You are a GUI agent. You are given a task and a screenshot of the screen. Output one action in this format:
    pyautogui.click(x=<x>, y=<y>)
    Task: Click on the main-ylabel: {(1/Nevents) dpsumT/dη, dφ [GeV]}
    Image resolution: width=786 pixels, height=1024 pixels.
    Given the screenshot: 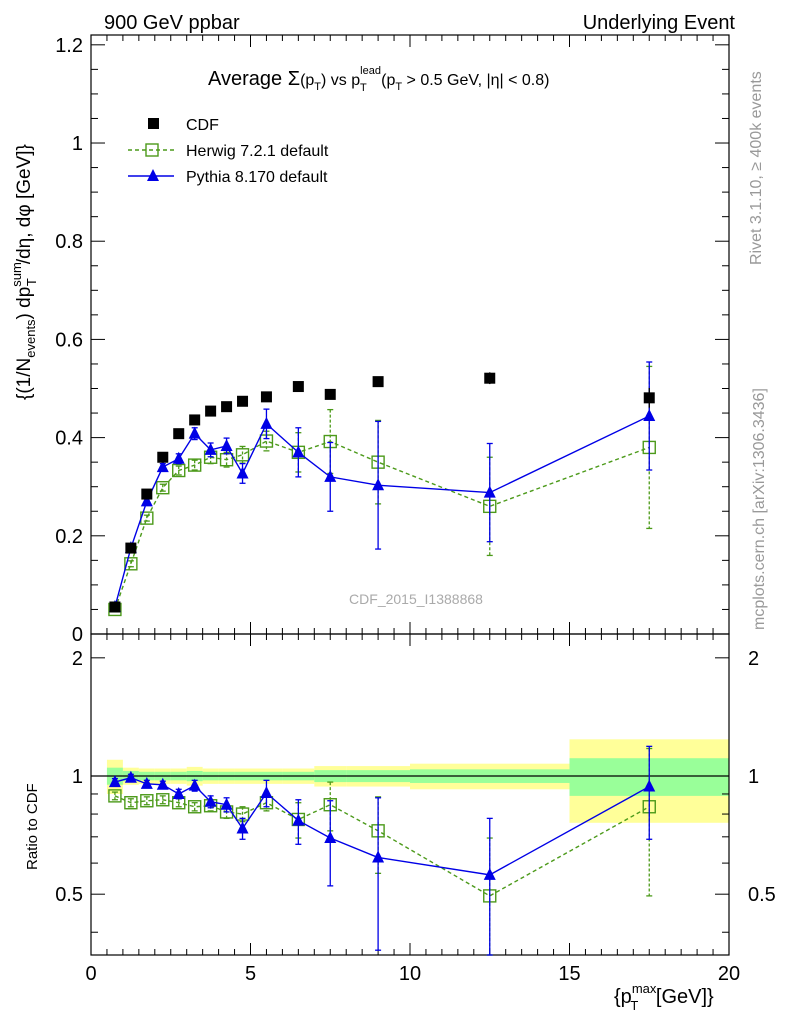 What is the action you would take?
    pyautogui.click(x=24, y=272)
    